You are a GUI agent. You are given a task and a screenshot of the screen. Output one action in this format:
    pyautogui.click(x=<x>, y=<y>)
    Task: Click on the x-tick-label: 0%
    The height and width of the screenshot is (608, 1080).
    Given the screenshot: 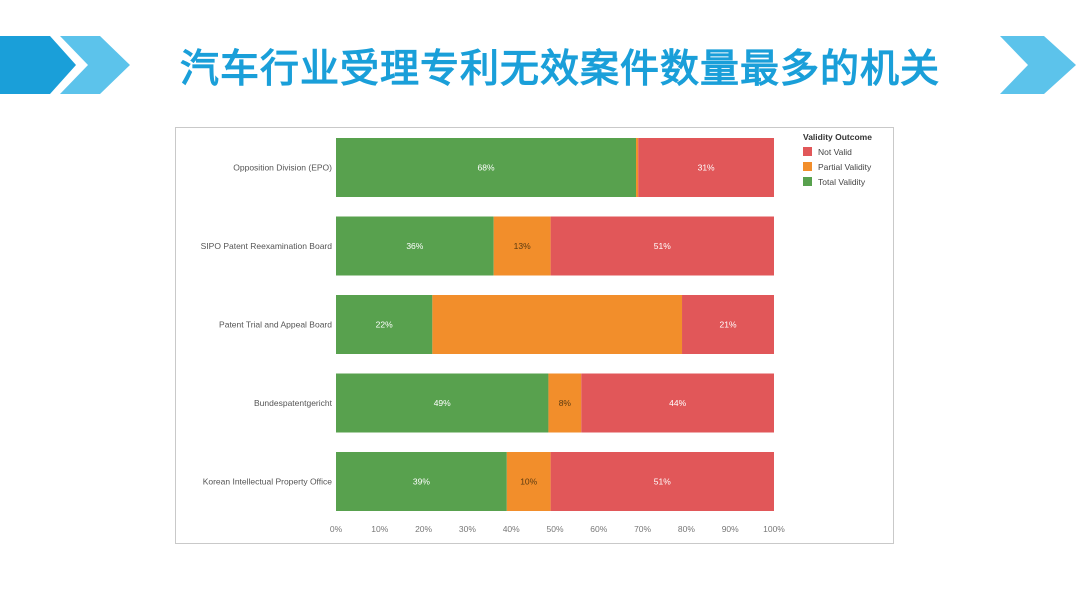 What is the action you would take?
    pyautogui.click(x=336, y=529)
    